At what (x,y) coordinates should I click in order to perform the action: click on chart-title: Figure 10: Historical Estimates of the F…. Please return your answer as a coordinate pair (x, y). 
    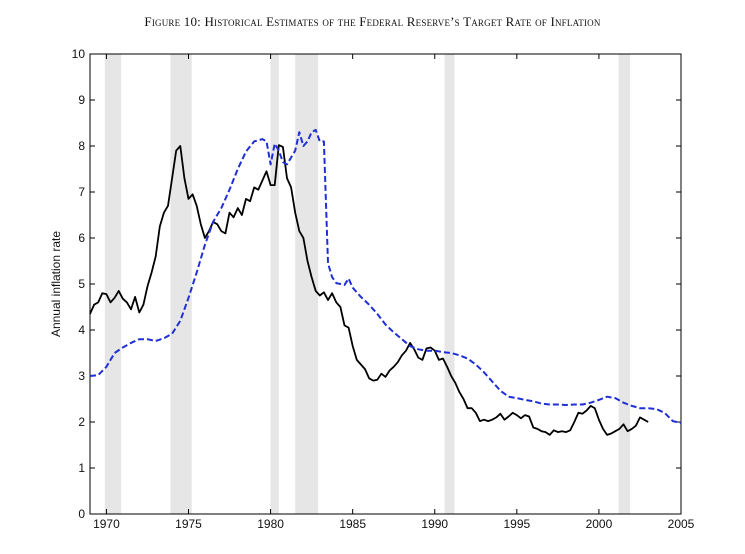
    Looking at the image, I should click on (372, 21).